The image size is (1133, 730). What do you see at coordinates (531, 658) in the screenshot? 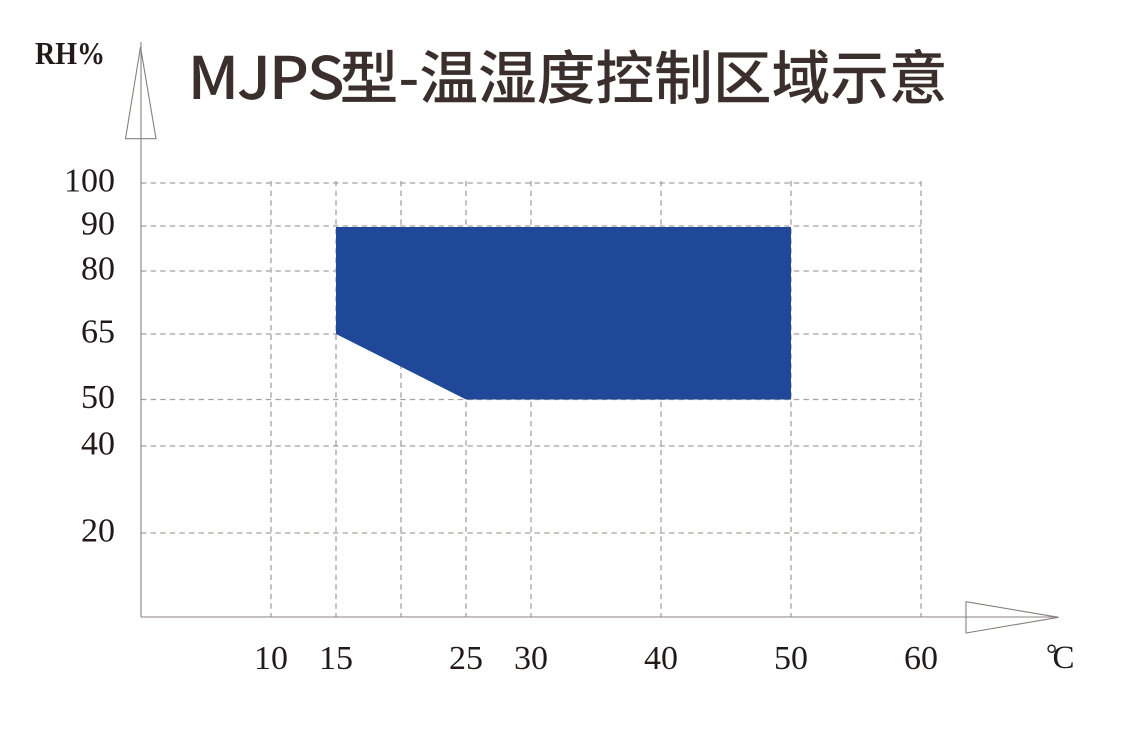
I see `svg-text: 30` at bounding box center [531, 658].